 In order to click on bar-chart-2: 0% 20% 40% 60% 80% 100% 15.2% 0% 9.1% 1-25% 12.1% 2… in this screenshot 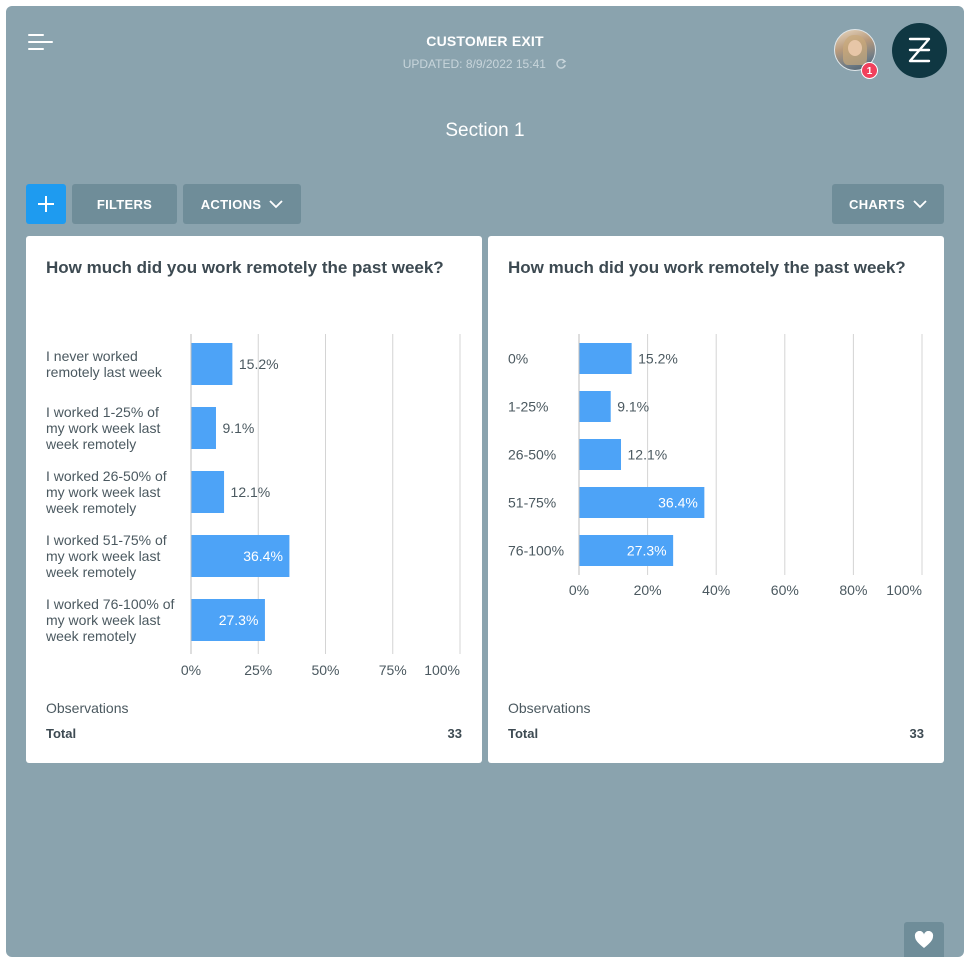, I will do `click(715, 466)`.